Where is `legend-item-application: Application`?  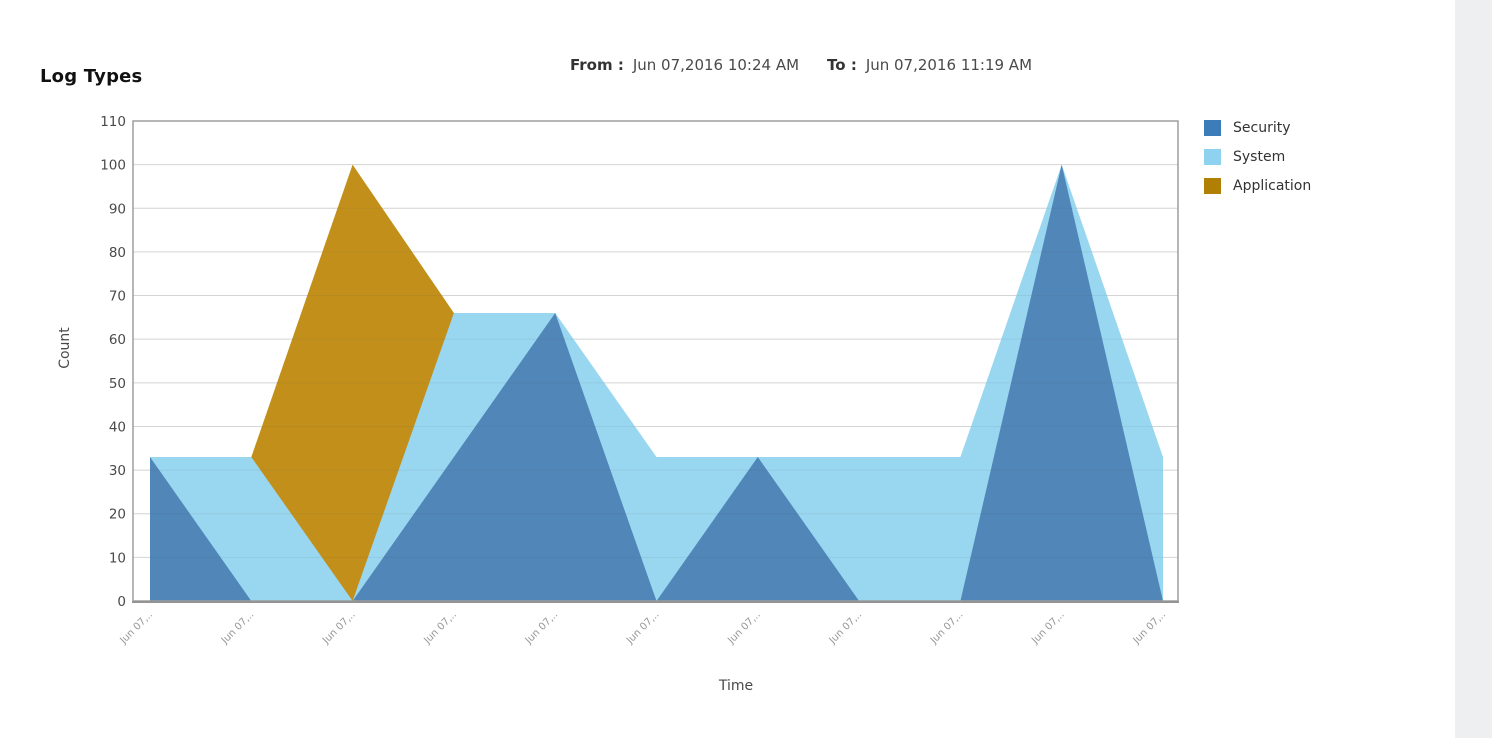
legend-item-application: Application is located at coordinates (1257, 186).